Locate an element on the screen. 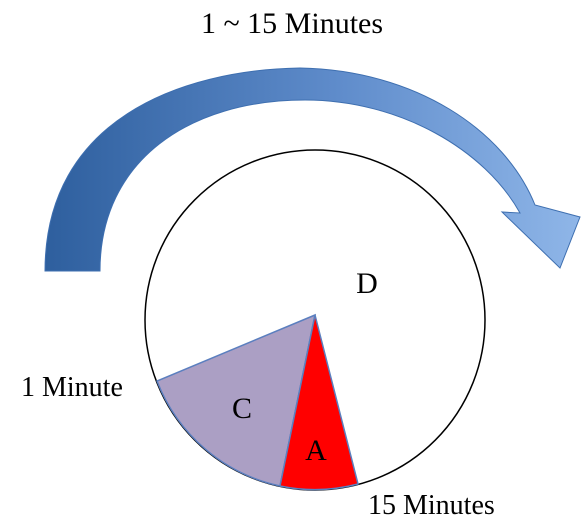 The image size is (583, 525). label-start-marker: 1 Minute is located at coordinates (72, 387).